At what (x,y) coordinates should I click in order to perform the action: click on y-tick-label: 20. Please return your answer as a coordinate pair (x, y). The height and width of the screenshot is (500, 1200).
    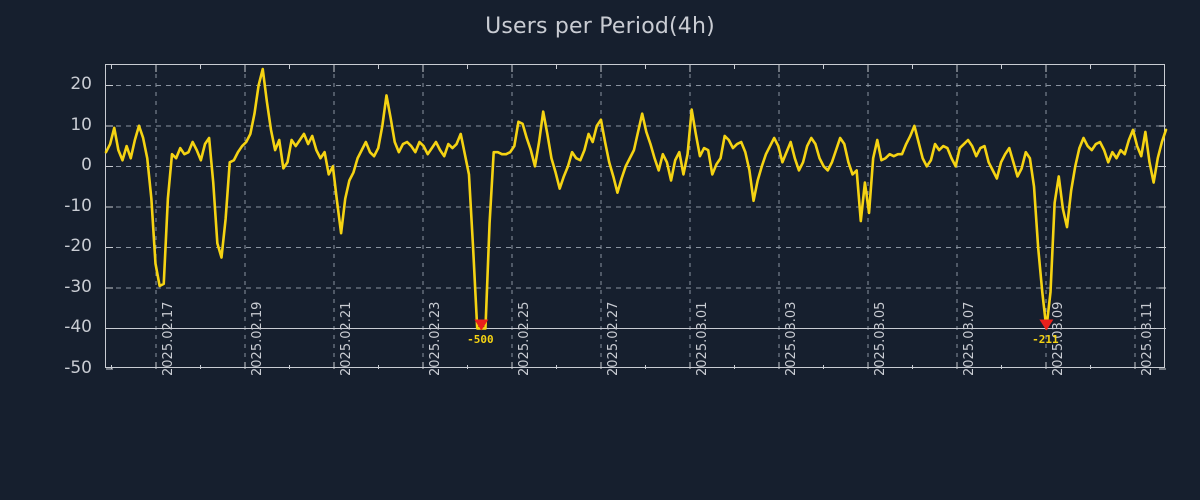
    Looking at the image, I should click on (81, 84).